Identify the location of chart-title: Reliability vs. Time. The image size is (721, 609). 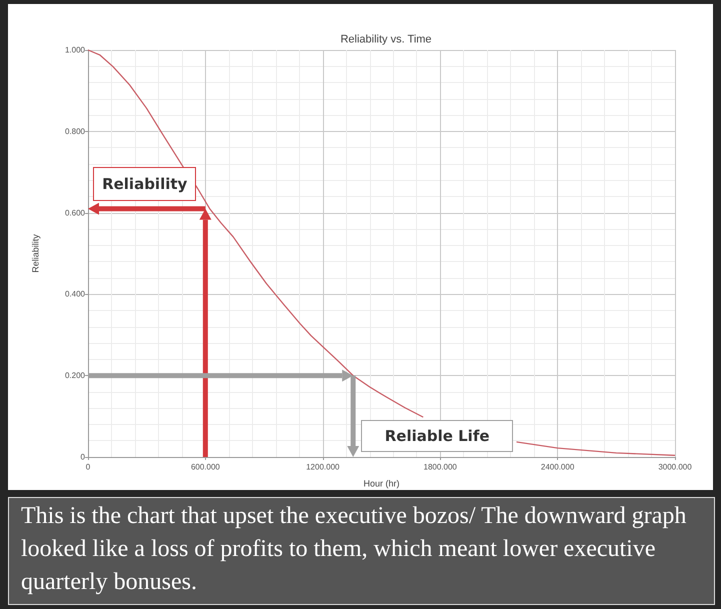
(386, 40).